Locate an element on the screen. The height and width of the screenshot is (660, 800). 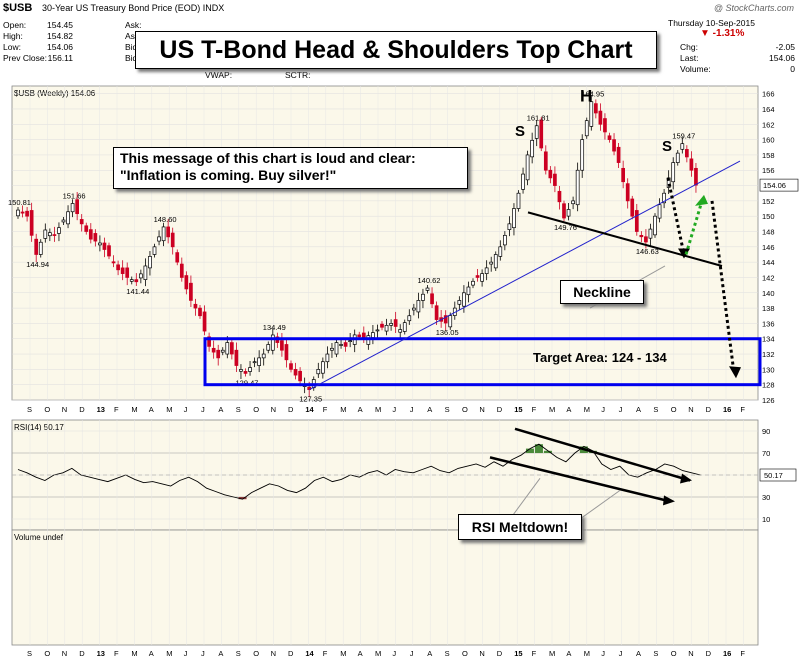
left-shoulder-label: S is located at coordinates (520, 131).